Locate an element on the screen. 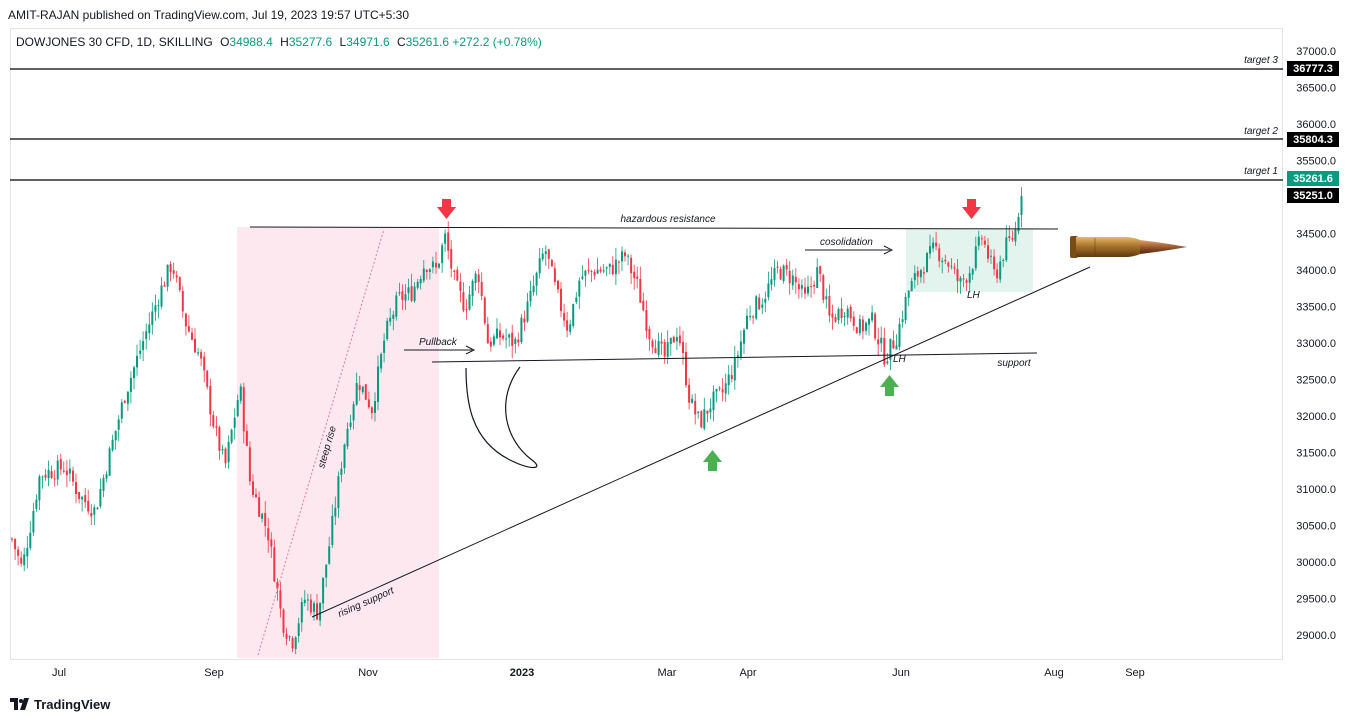 The width and height of the screenshot is (1355, 721). price-tick-label: 33500.0 is located at coordinates (1316, 308).